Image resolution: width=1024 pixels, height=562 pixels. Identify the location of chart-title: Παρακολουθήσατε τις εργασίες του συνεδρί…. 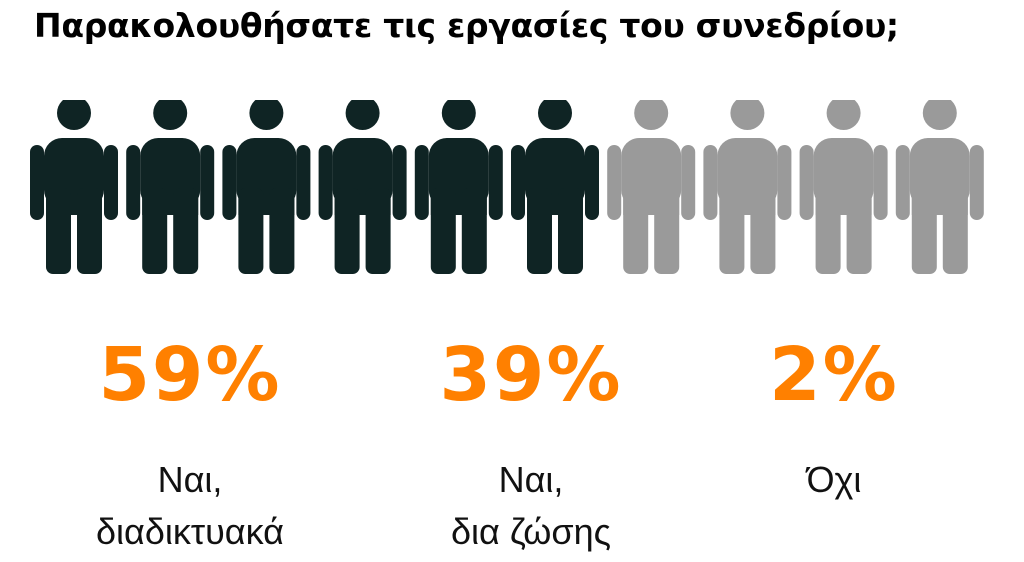
(466, 25).